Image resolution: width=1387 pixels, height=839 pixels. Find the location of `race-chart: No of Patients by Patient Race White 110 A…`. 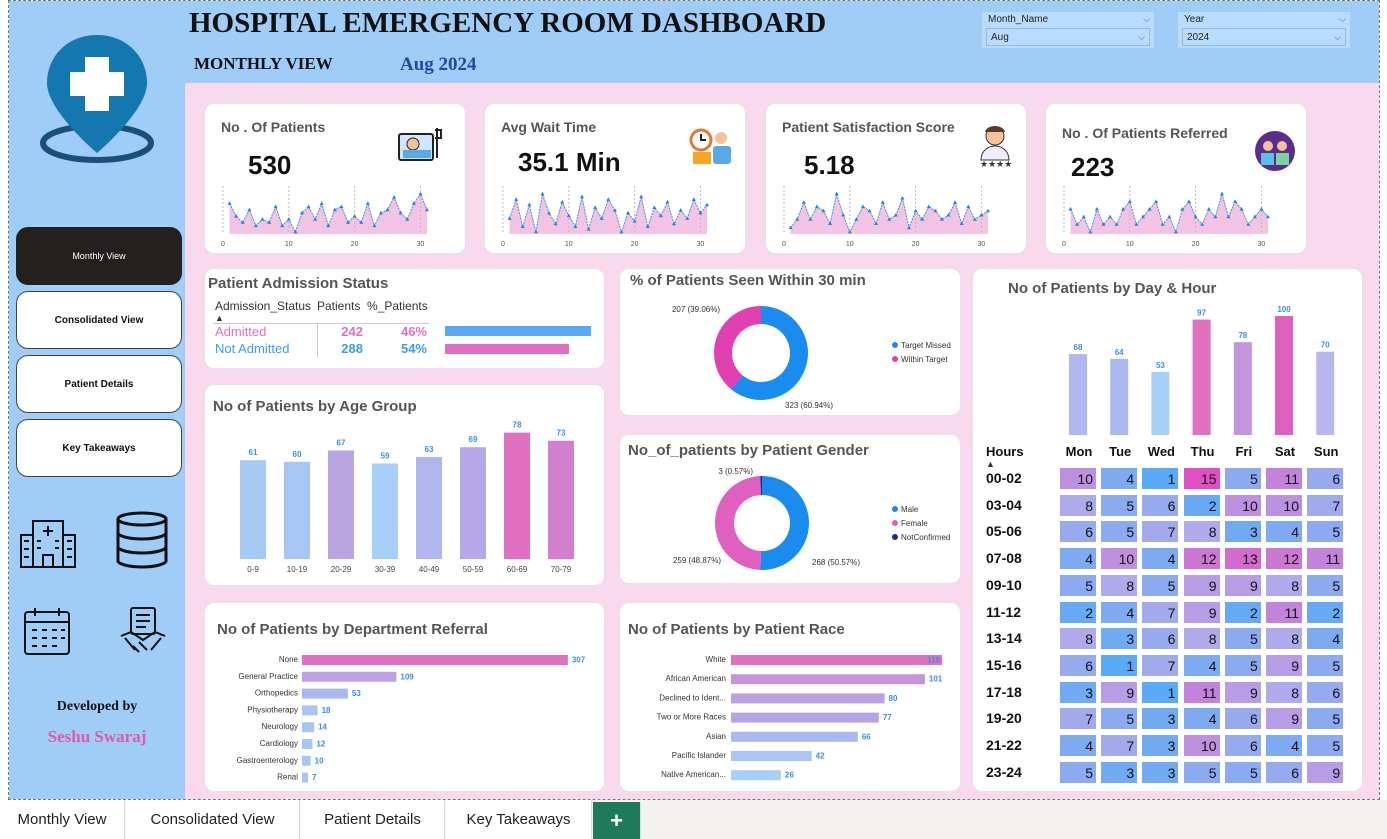

race-chart: No of Patients by Patient Race White 110 A… is located at coordinates (790, 697).